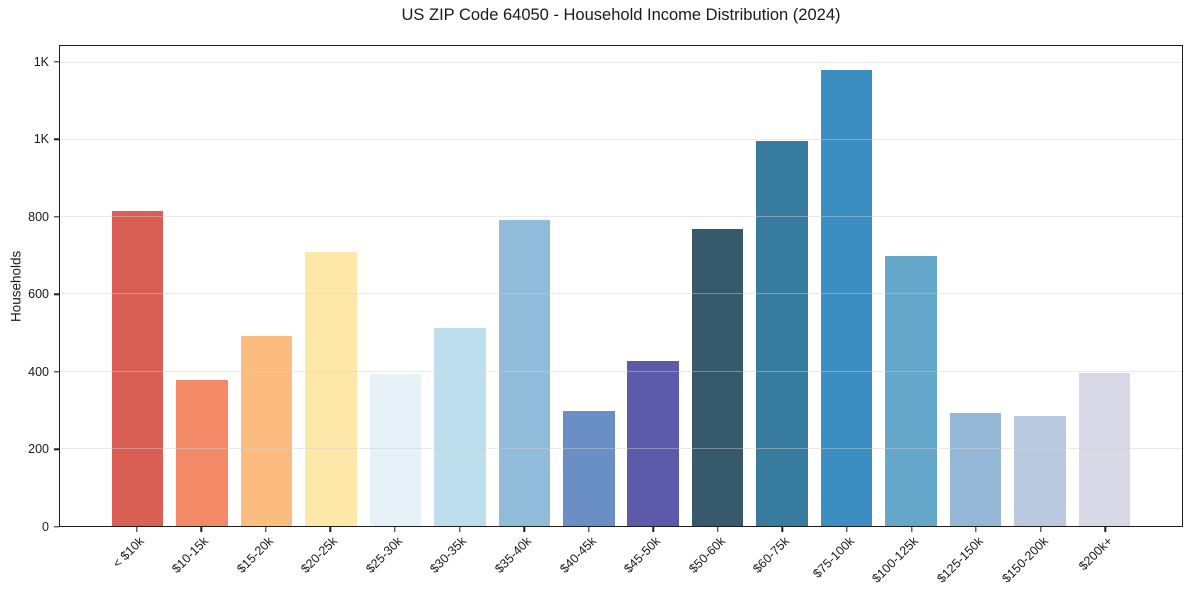  What do you see at coordinates (128, 552) in the screenshot?
I see `x-tick-label: < $10k` at bounding box center [128, 552].